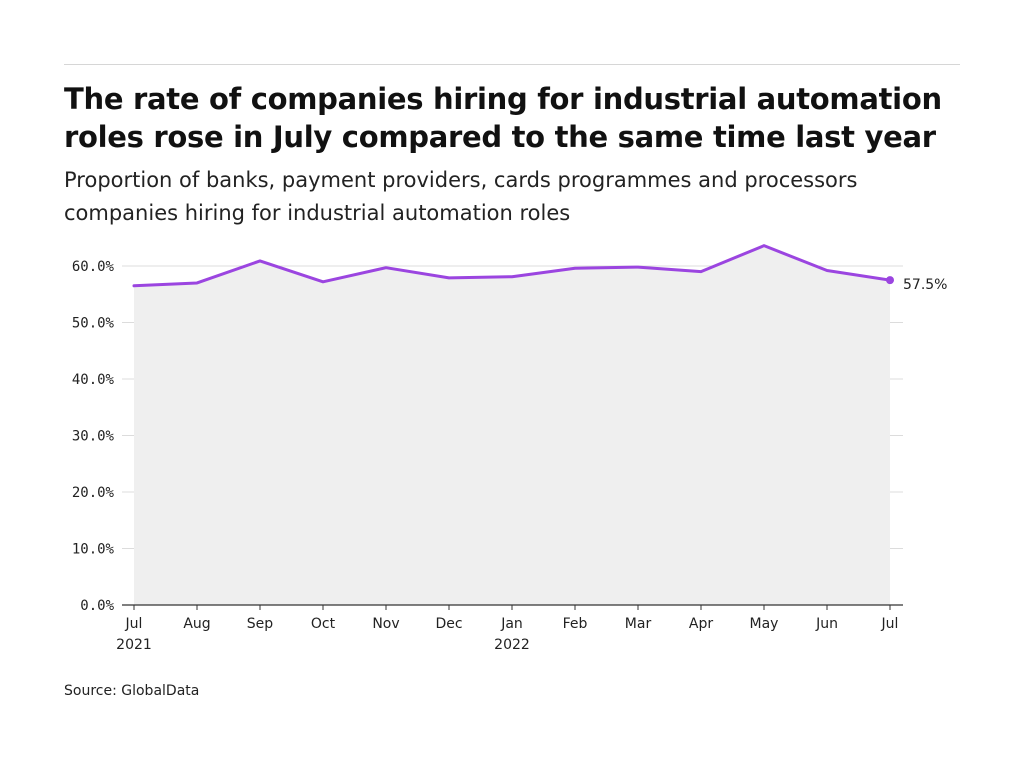  Describe the element at coordinates (638, 624) in the screenshot. I see `x-tick-label: Mar` at that location.